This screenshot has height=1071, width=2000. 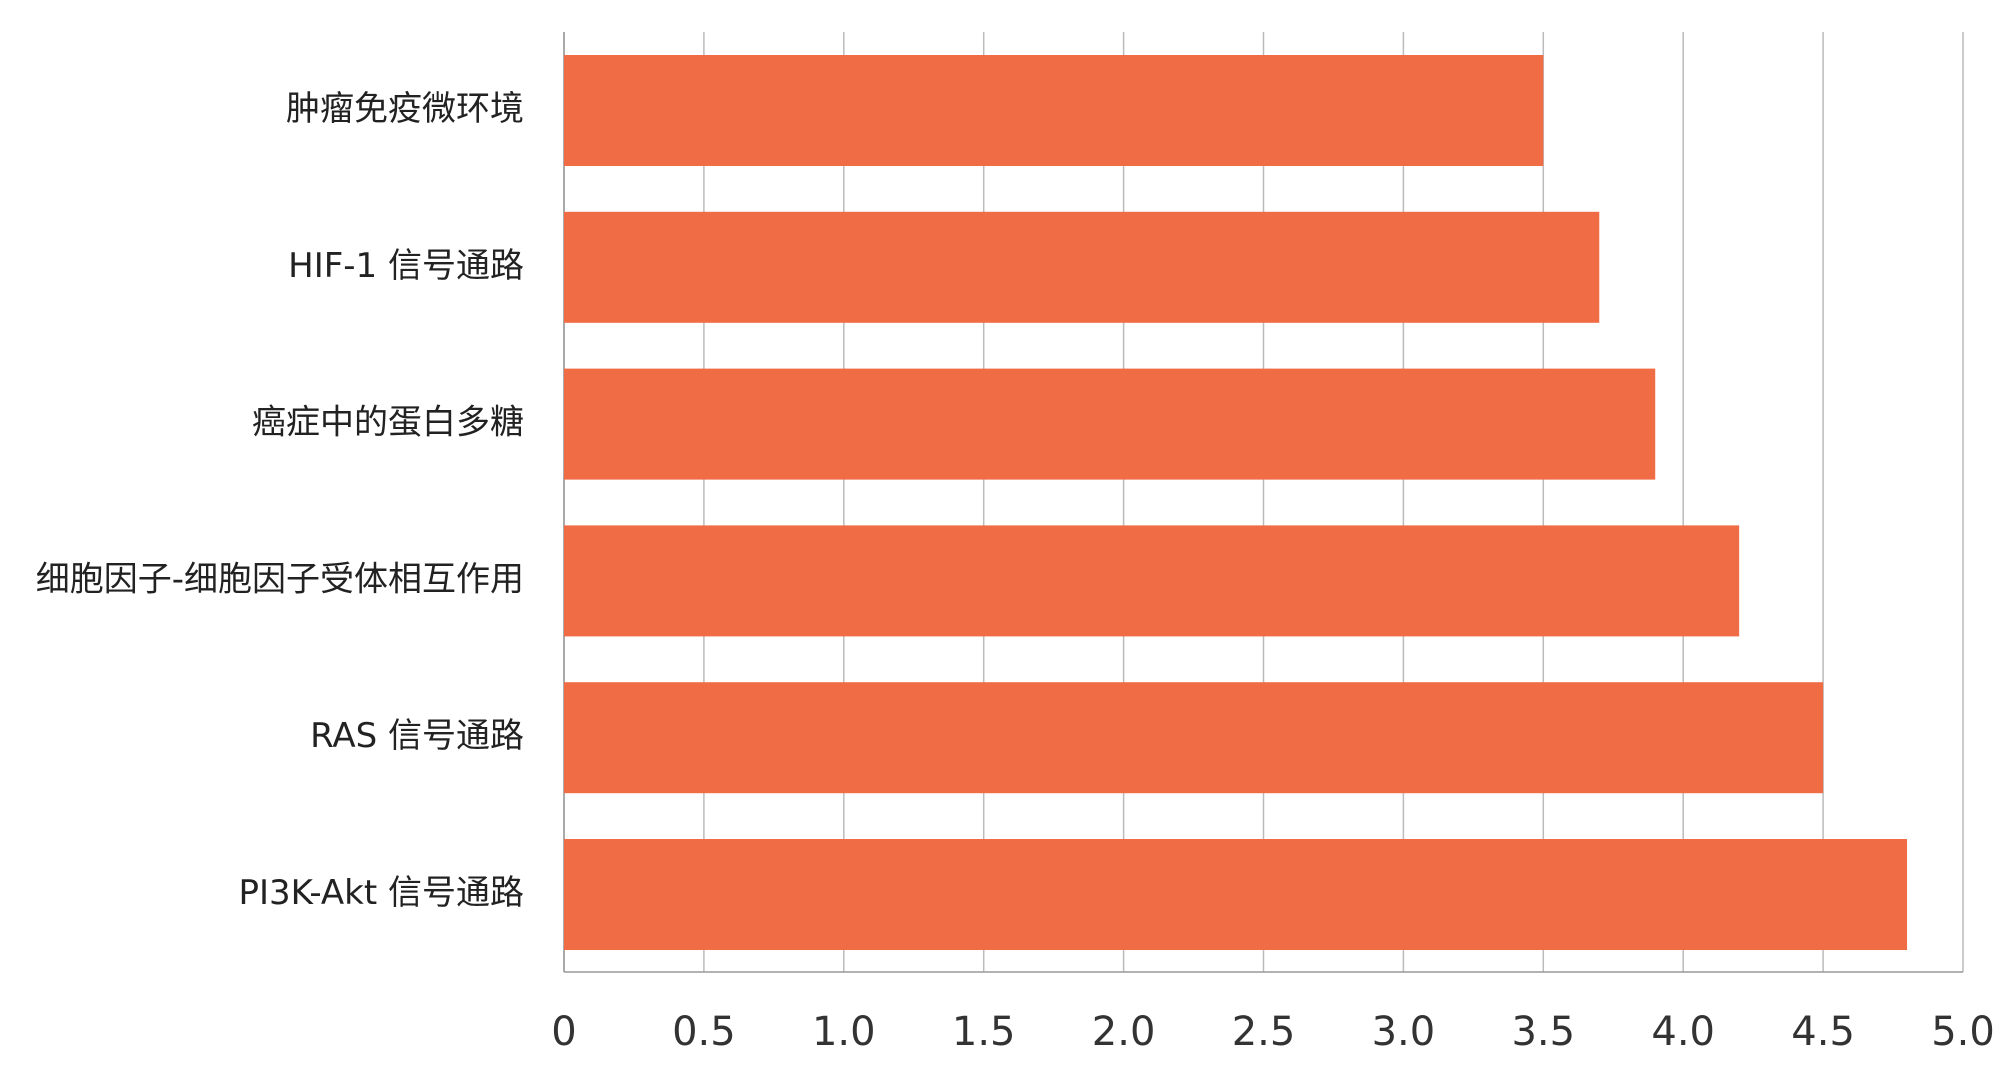 I want to click on y-tick-label: 肿瘤免疫微环境, so click(x=405, y=109).